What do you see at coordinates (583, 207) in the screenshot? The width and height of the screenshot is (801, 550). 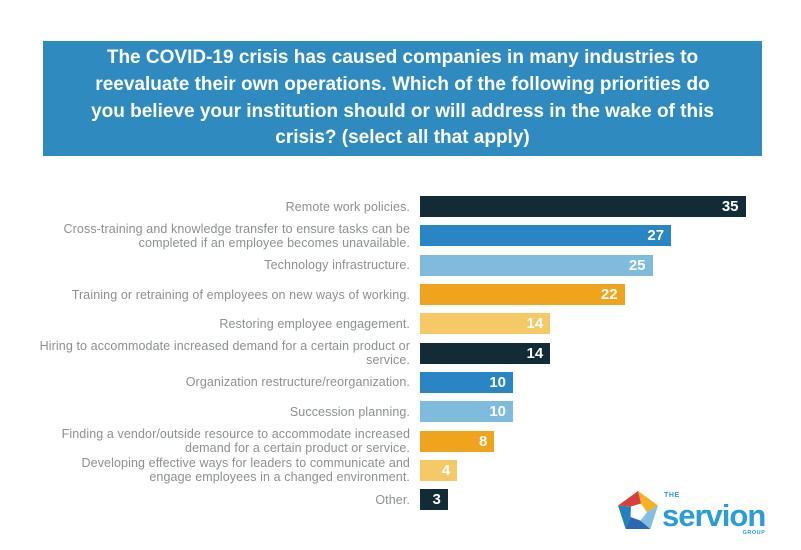 I see `bar: 35` at bounding box center [583, 207].